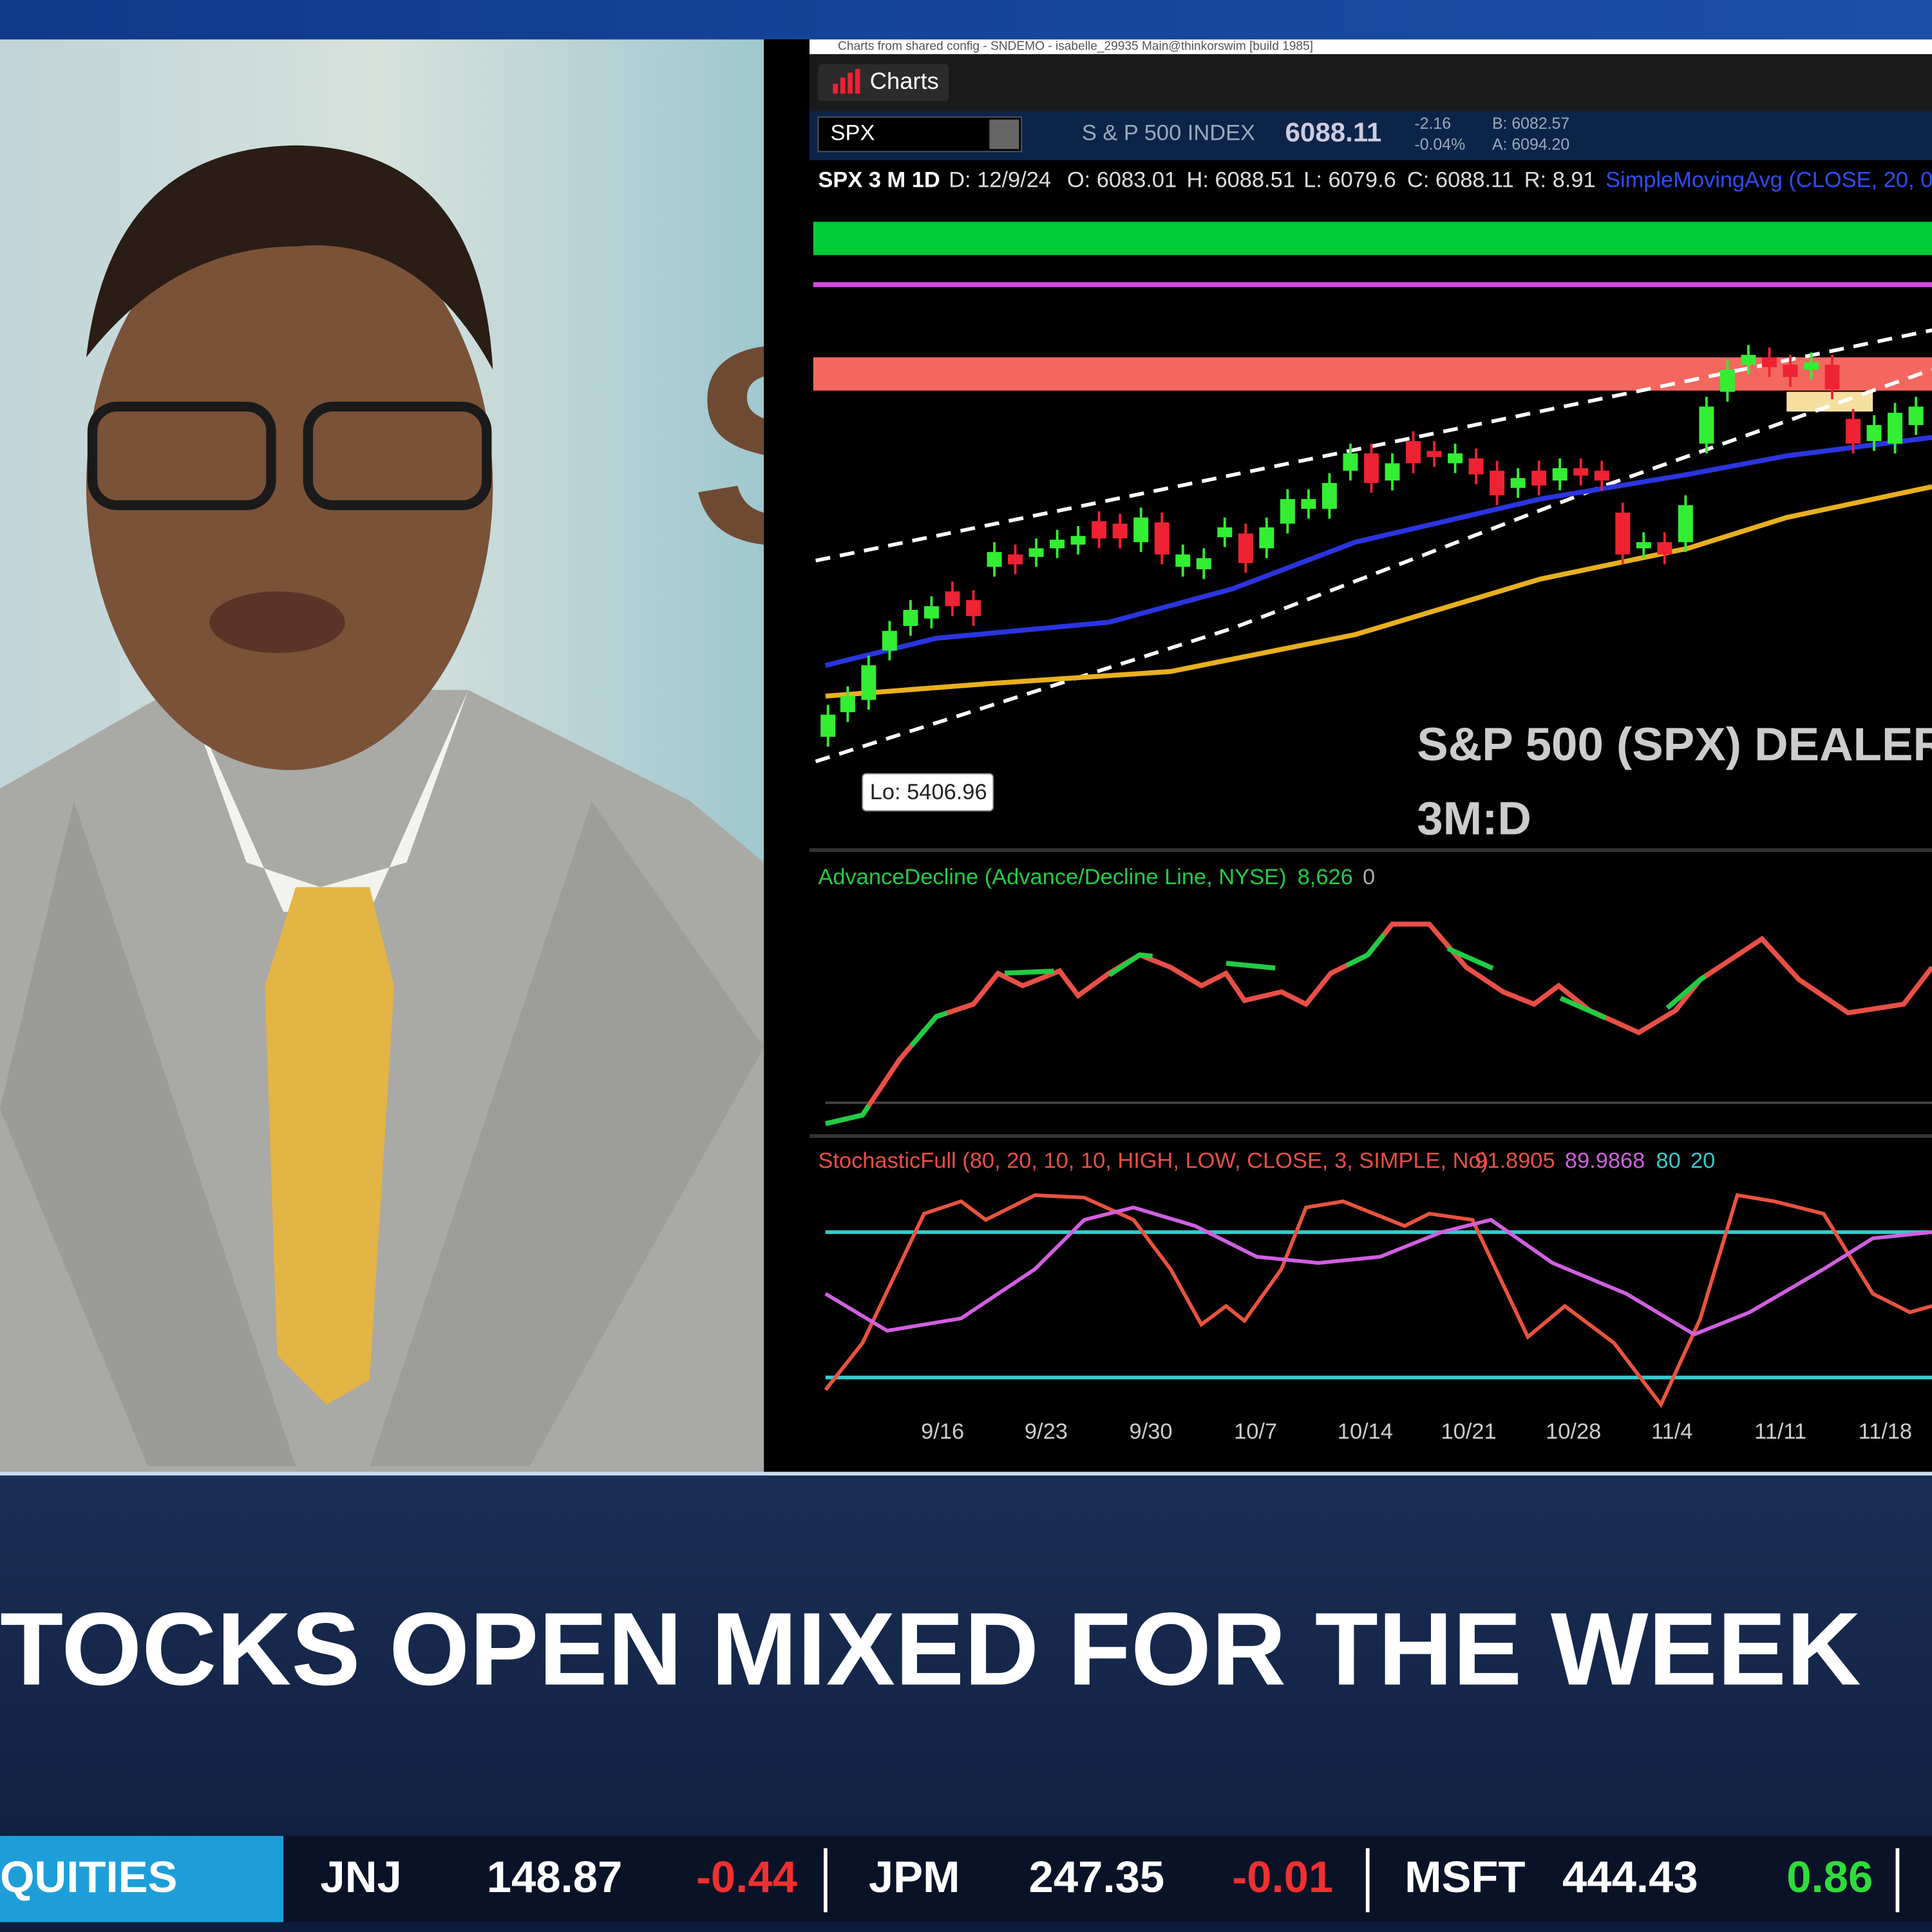  What do you see at coordinates (555, 1877) in the screenshot?
I see `ticker-price: 148.87` at bounding box center [555, 1877].